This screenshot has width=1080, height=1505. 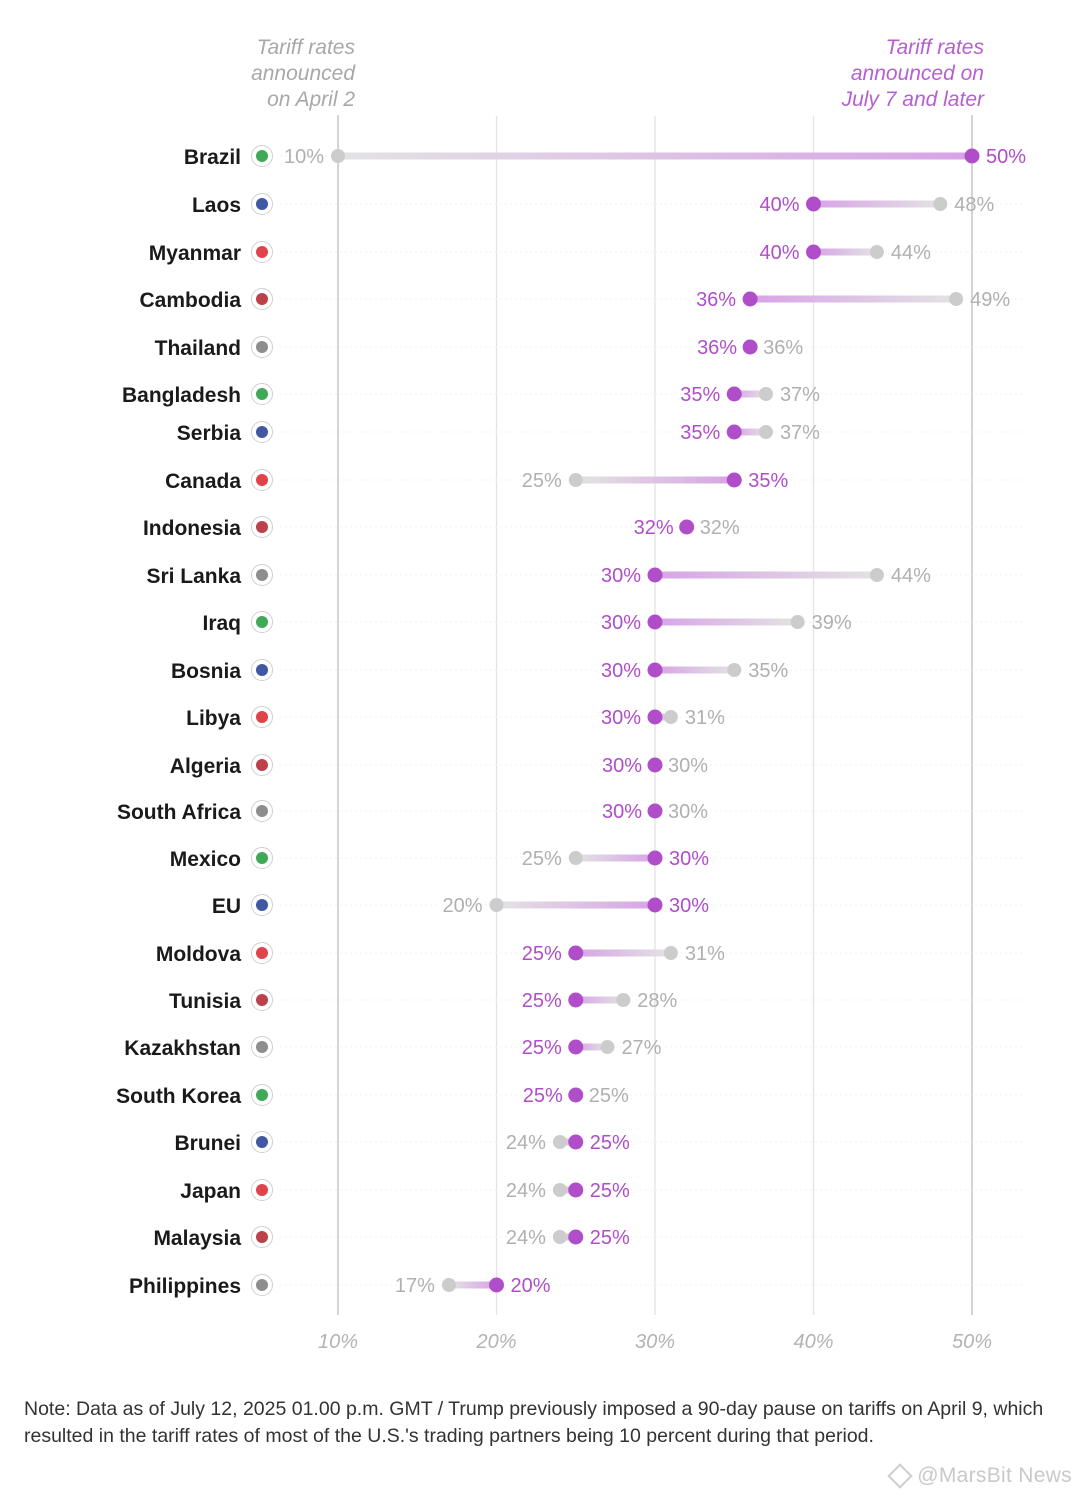 What do you see at coordinates (800, 433) in the screenshot?
I see `april-value-label: 37%` at bounding box center [800, 433].